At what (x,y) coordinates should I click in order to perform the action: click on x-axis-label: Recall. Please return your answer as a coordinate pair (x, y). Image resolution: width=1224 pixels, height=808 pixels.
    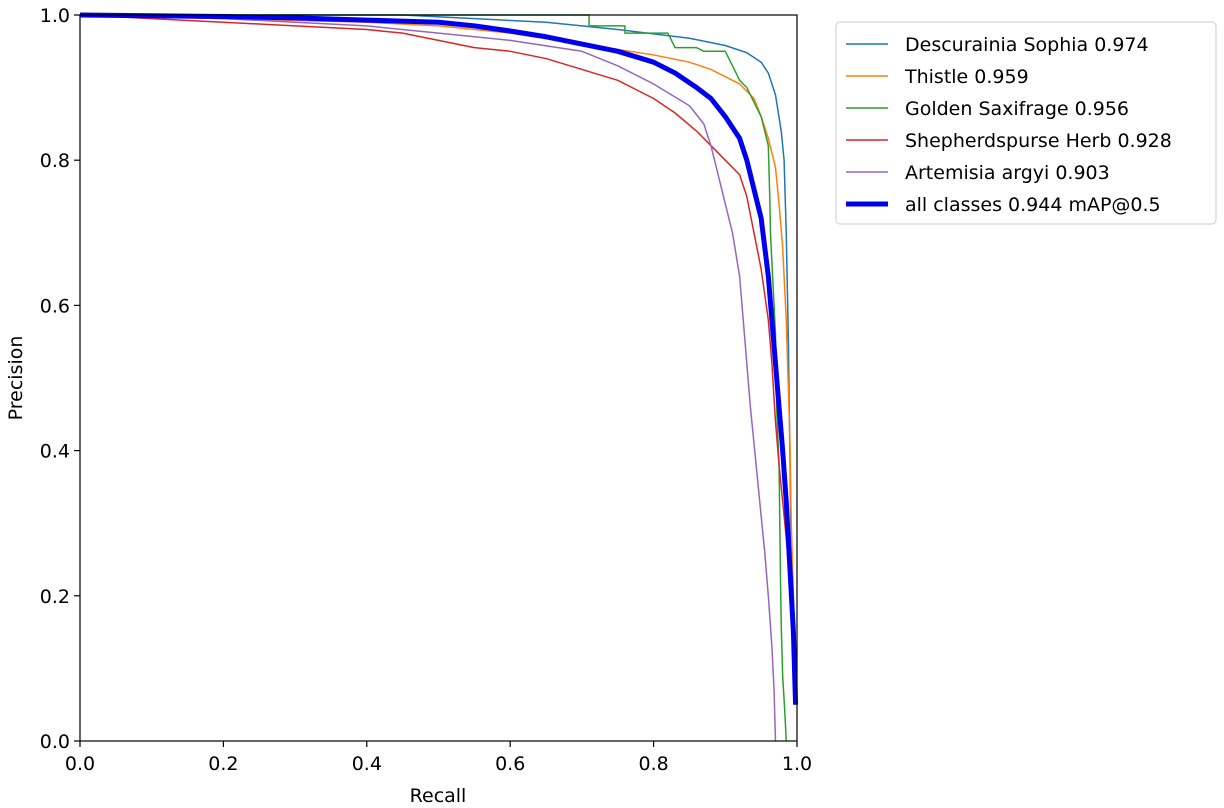
    Looking at the image, I should click on (438, 796).